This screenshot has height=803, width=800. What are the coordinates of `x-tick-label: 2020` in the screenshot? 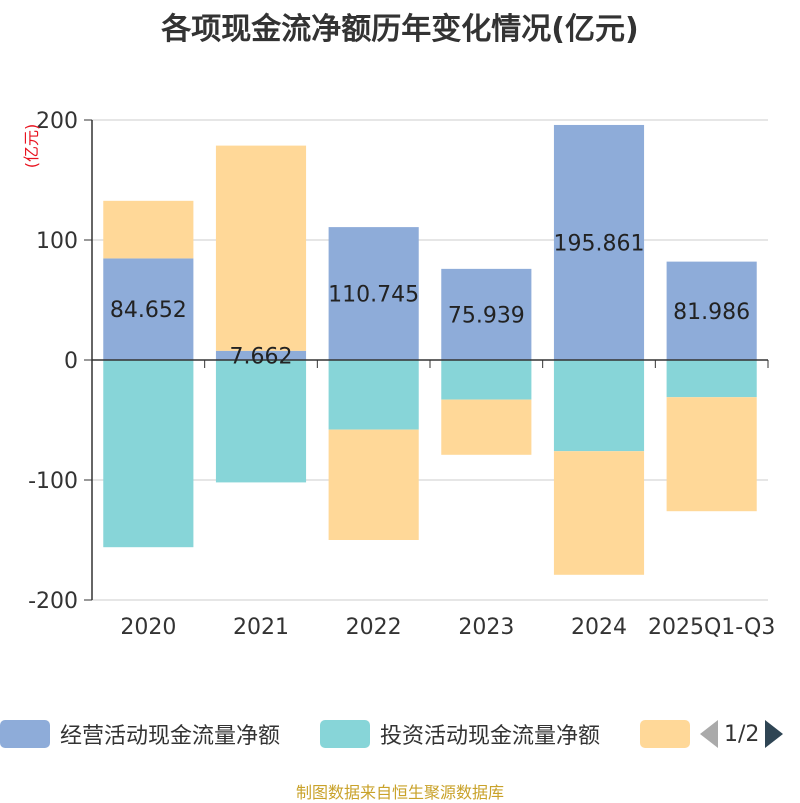 It's located at (148, 627).